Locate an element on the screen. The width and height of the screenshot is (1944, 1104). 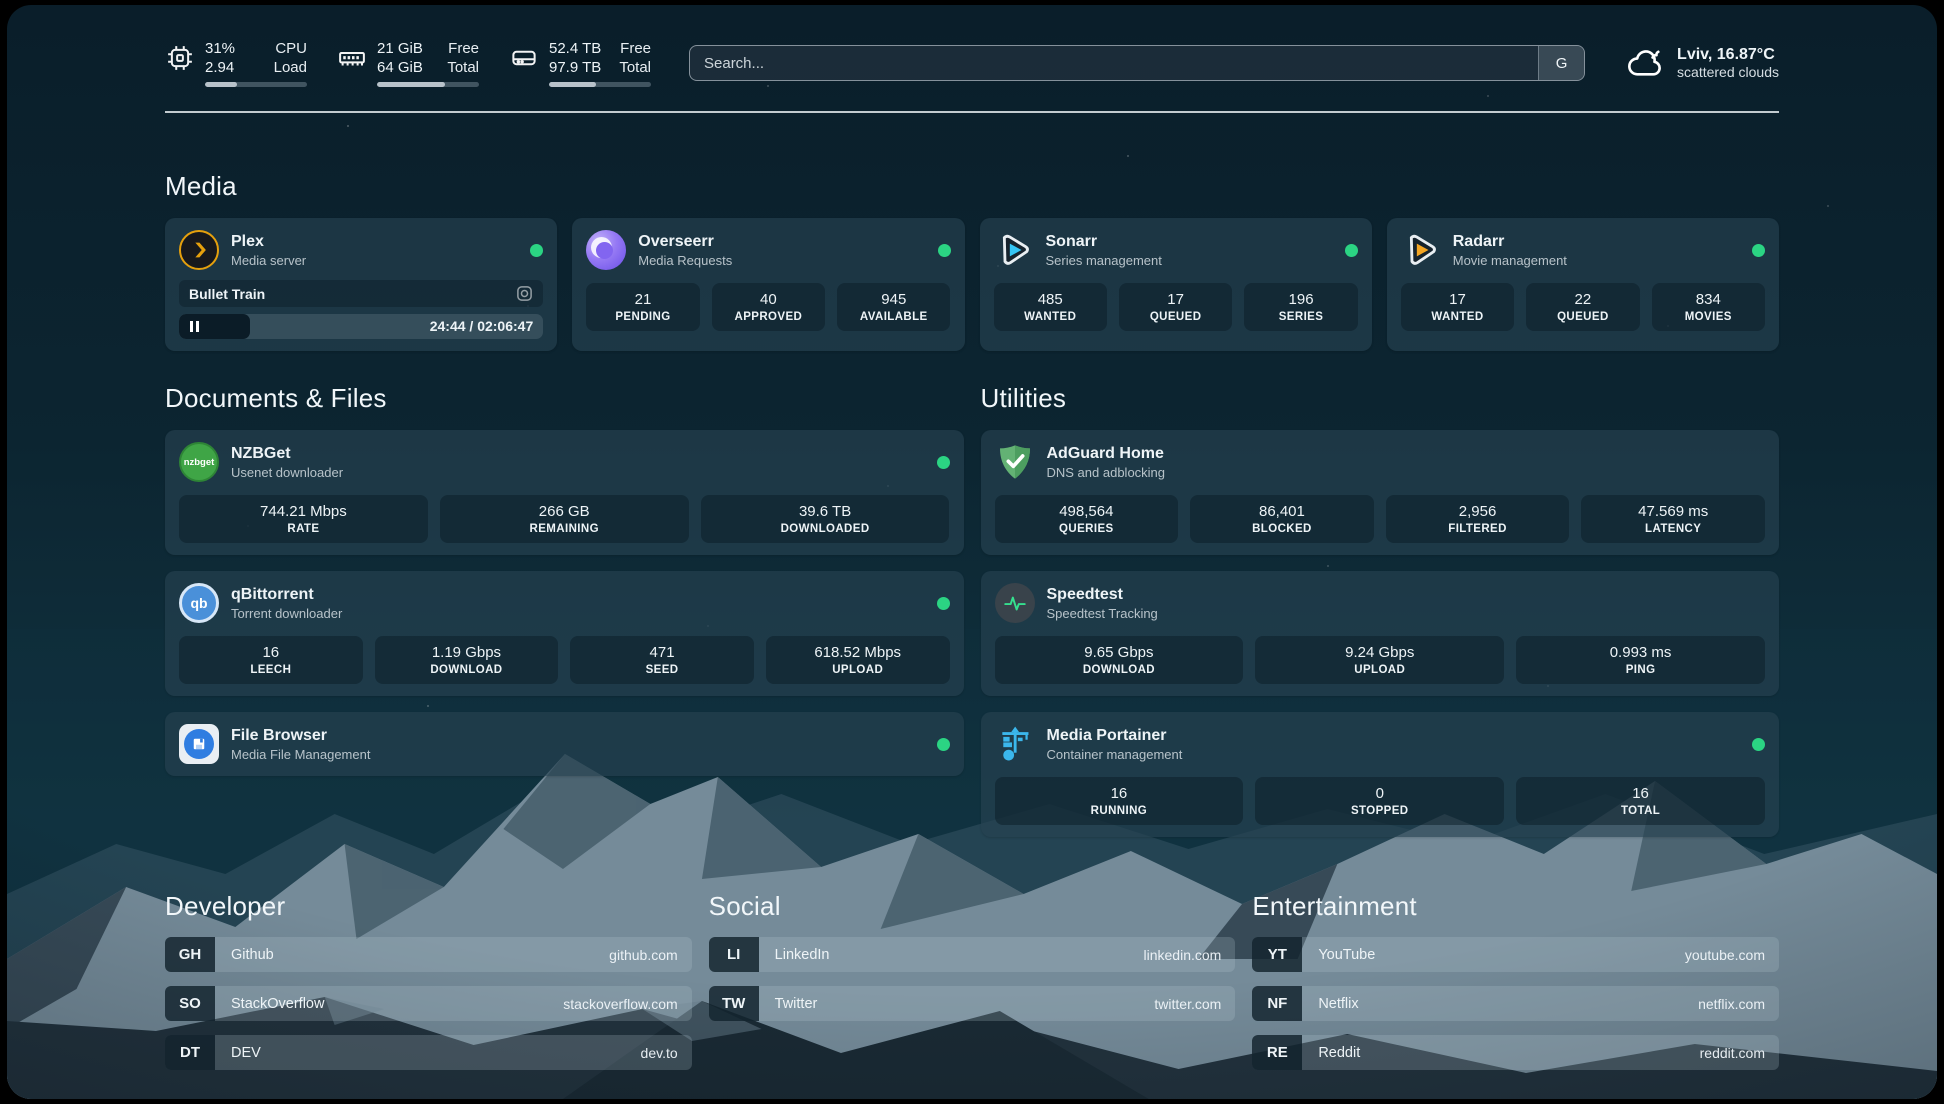
speedtest-icon is located at coordinates (1014, 603).